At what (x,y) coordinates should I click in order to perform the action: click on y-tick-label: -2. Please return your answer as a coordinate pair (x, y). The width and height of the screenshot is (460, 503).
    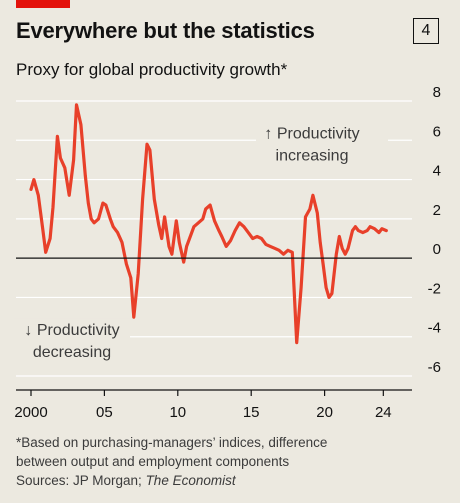
    Looking at the image, I should click on (434, 288).